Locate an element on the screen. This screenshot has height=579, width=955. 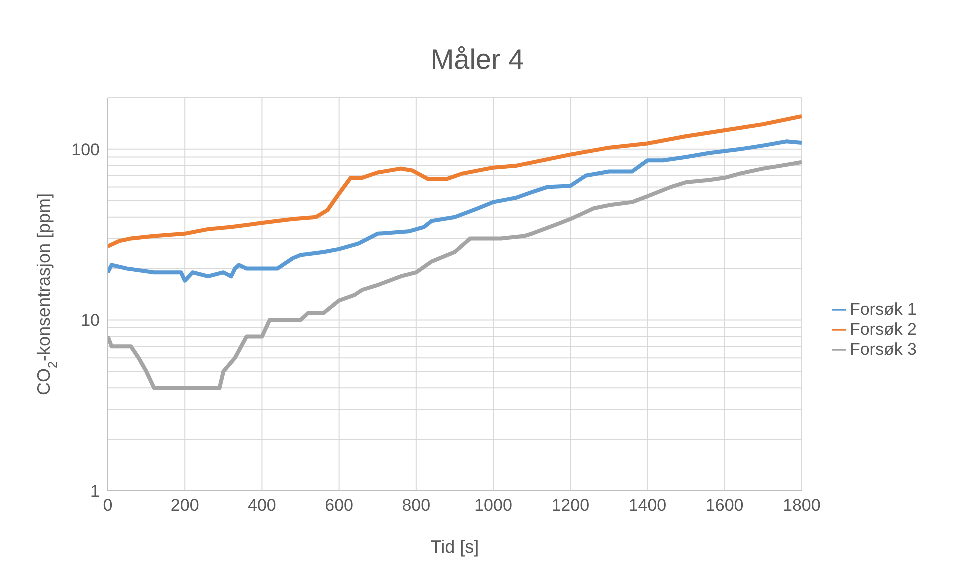
legend-label: Forsøk 1 is located at coordinates (883, 309).